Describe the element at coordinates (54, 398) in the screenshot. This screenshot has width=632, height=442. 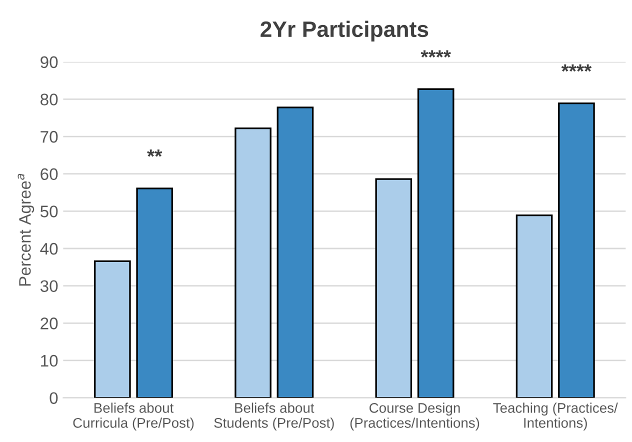
I see `y-tick-label: 0` at that location.